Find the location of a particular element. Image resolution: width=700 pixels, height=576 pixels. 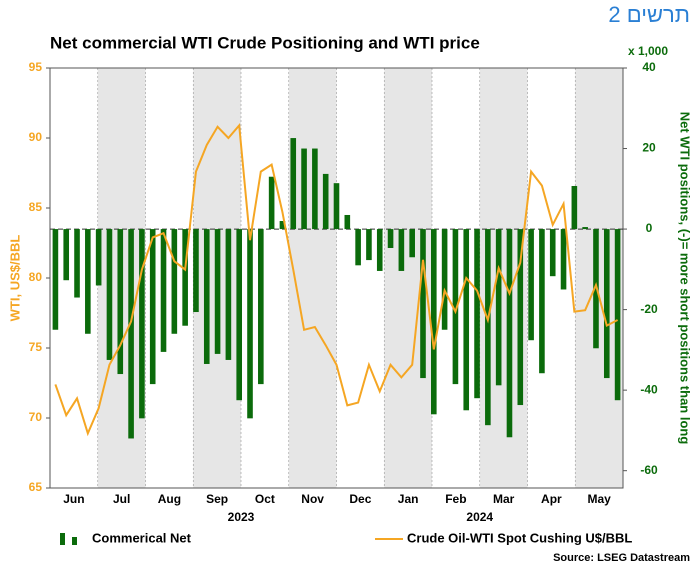

x-tick-label: May is located at coordinates (599, 499).